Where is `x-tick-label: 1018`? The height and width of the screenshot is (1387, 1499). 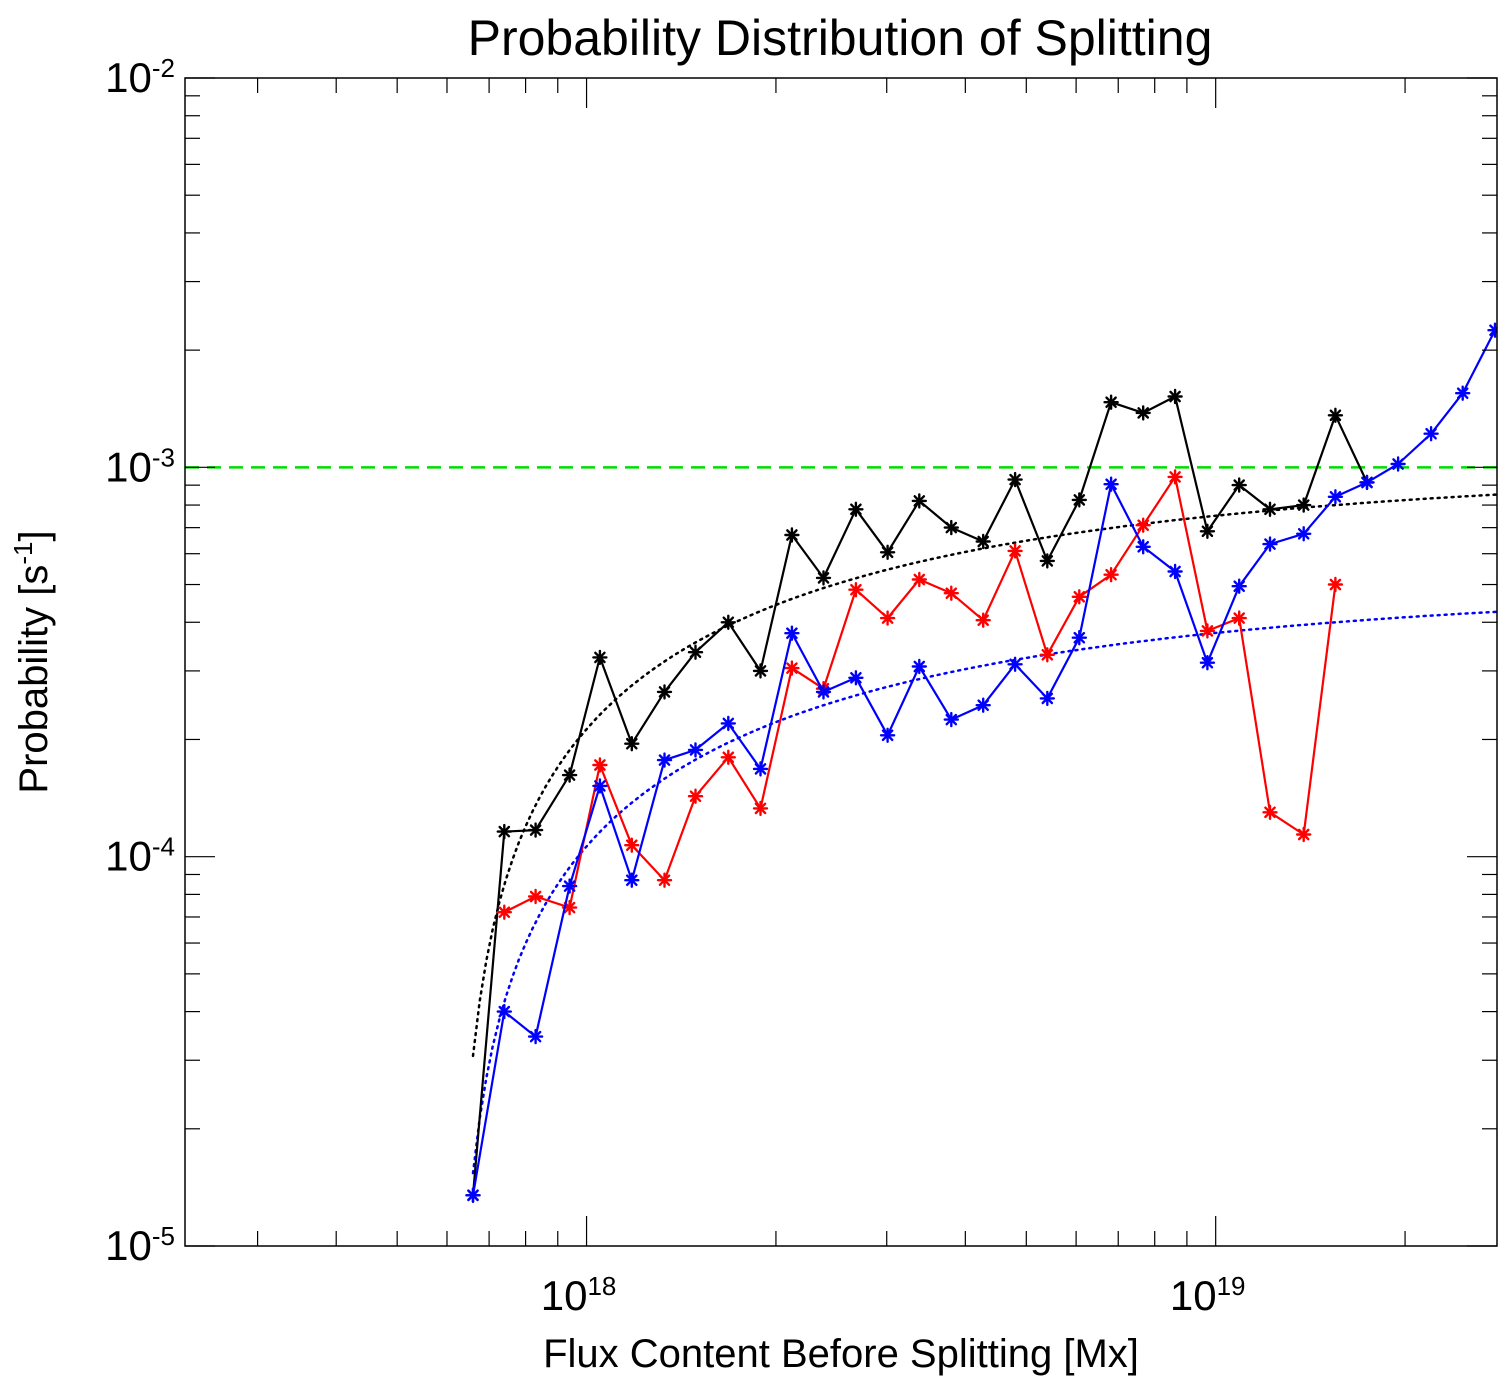
x-tick-label: 1018 is located at coordinates (579, 1295).